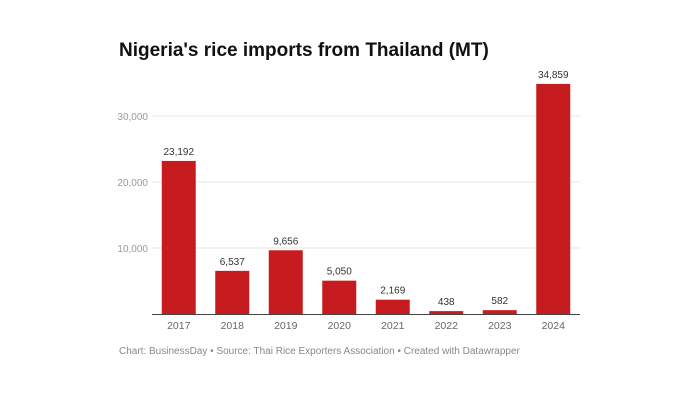 The width and height of the screenshot is (700, 400). I want to click on bar-2020, so click(339, 297).